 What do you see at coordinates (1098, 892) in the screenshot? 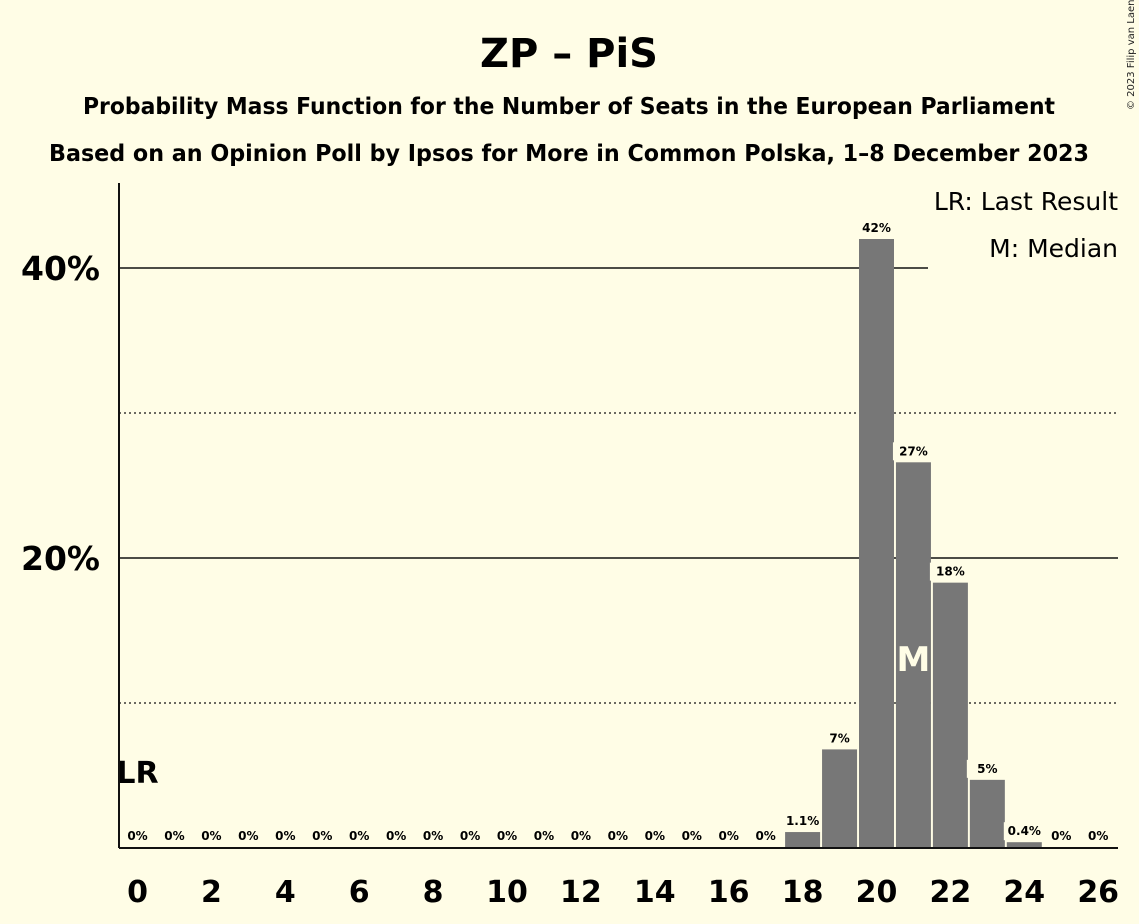
I see `x-tick-label: 26` at bounding box center [1098, 892].